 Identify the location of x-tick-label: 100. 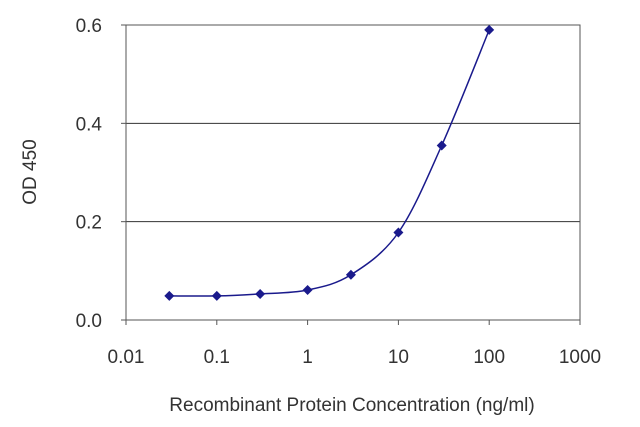
(489, 357).